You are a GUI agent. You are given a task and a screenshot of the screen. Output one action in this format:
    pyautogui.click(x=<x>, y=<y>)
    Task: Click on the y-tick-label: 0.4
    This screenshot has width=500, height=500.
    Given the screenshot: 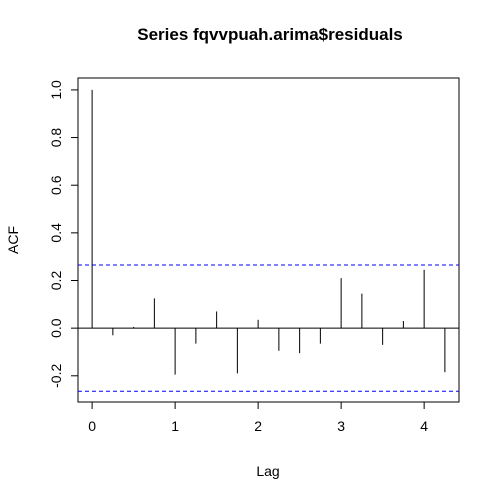 What is the action you would take?
    pyautogui.click(x=56, y=233)
    